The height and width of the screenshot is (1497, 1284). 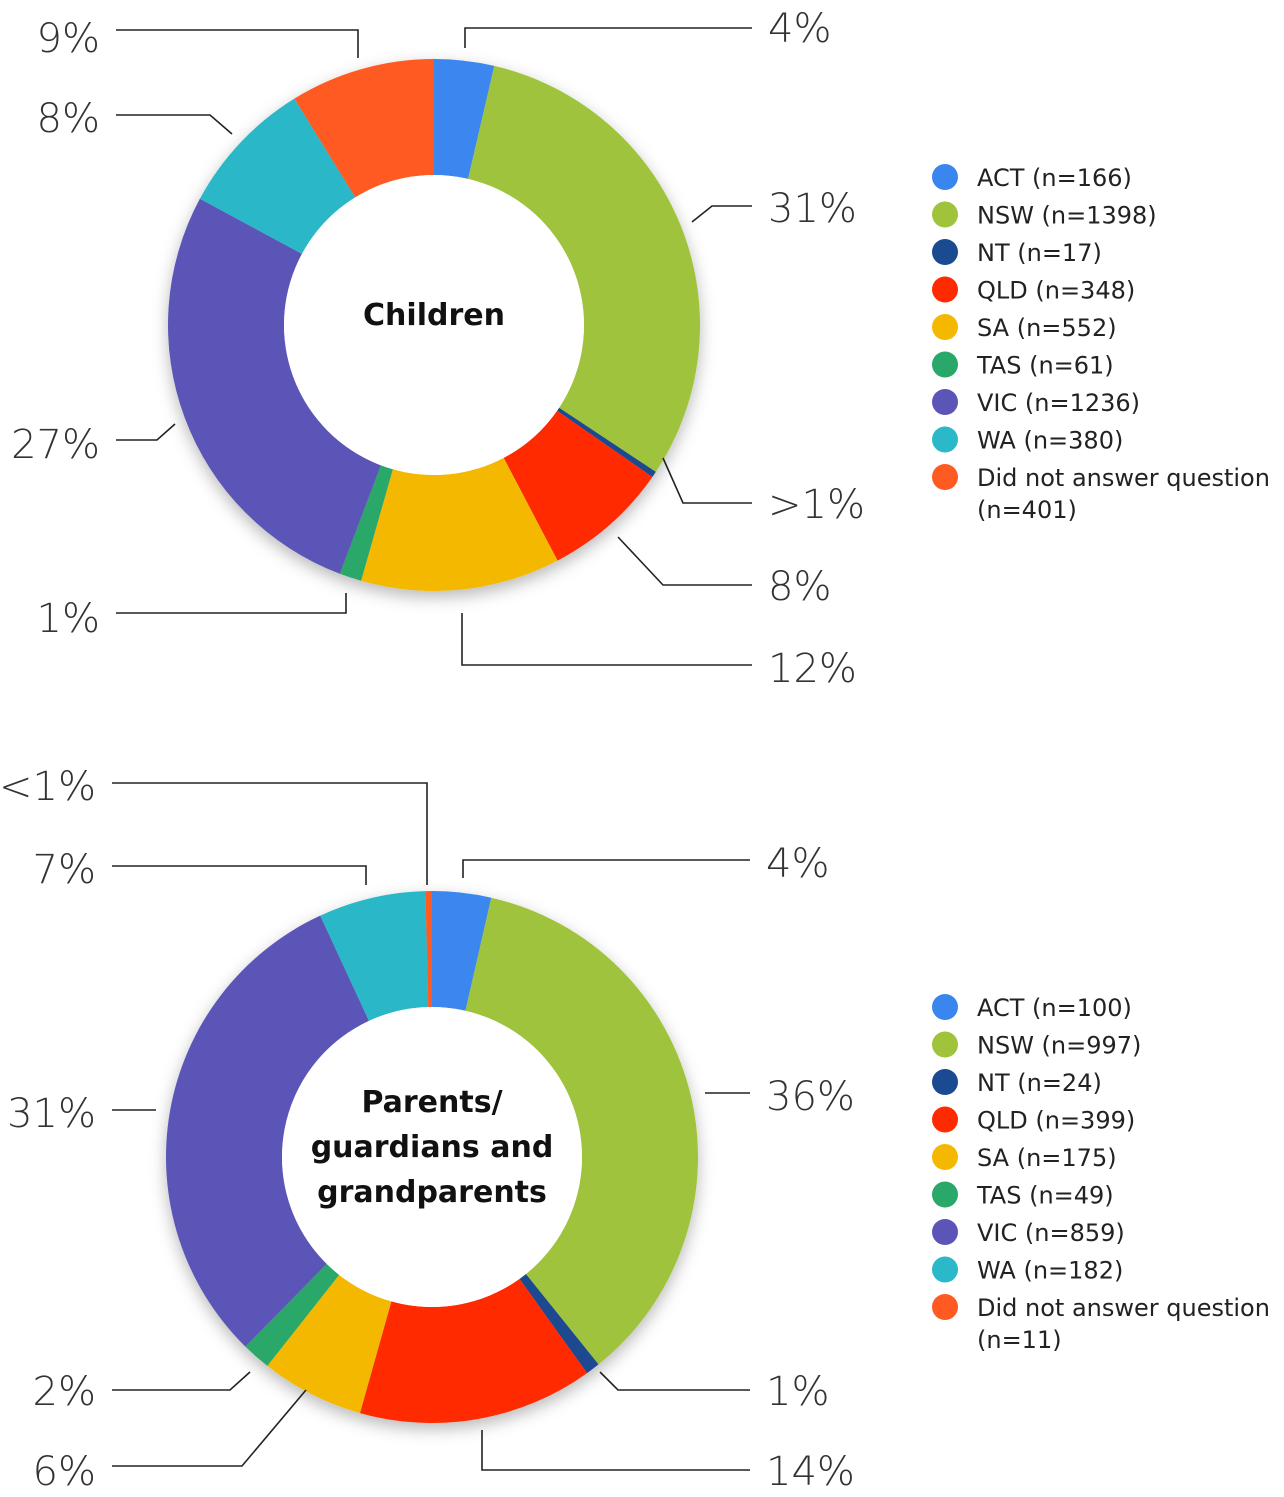 I want to click on percent-label-vic: 31%, so click(x=51, y=1114).